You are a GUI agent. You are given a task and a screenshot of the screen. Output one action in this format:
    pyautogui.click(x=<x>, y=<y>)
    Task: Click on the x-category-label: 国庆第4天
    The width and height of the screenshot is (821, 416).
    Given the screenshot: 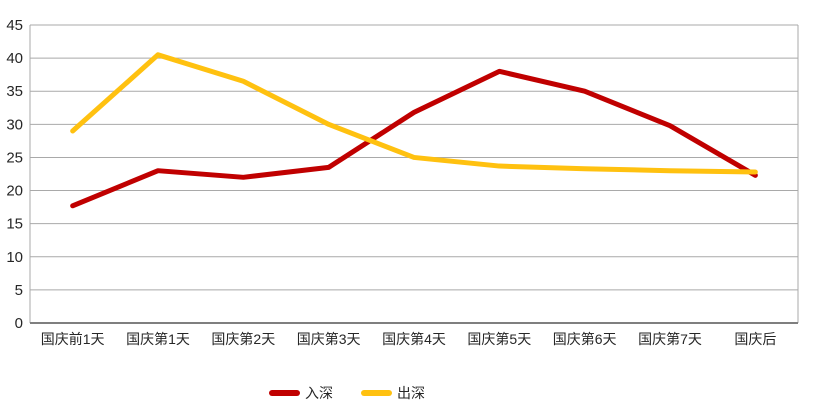 What is the action you would take?
    pyautogui.click(x=414, y=339)
    